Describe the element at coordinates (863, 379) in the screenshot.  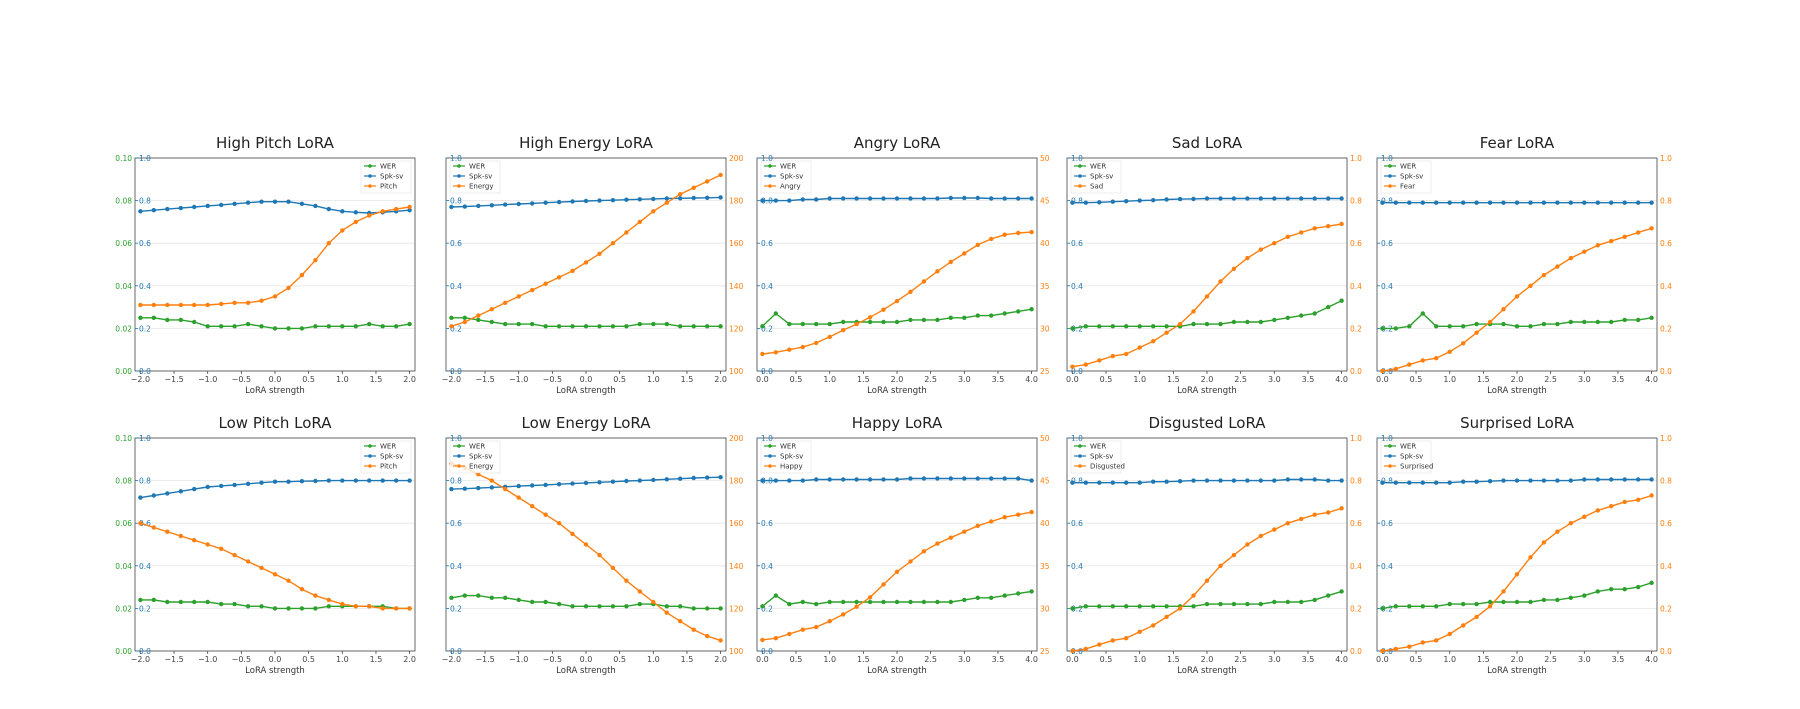
I see `x-tick-label: 1.5` at that location.